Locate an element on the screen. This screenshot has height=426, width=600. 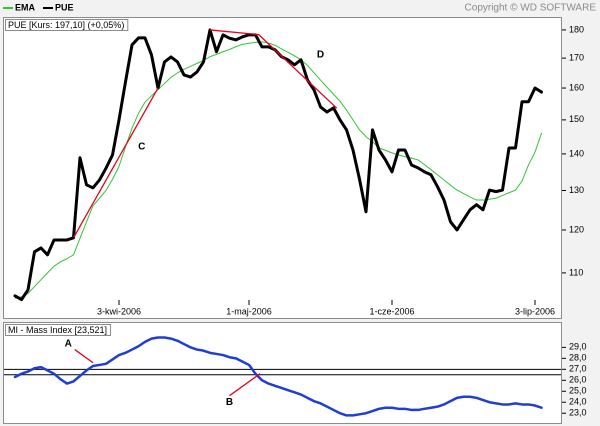
copyright: Copyright © WD SOFTWARE is located at coordinates (531, 8).